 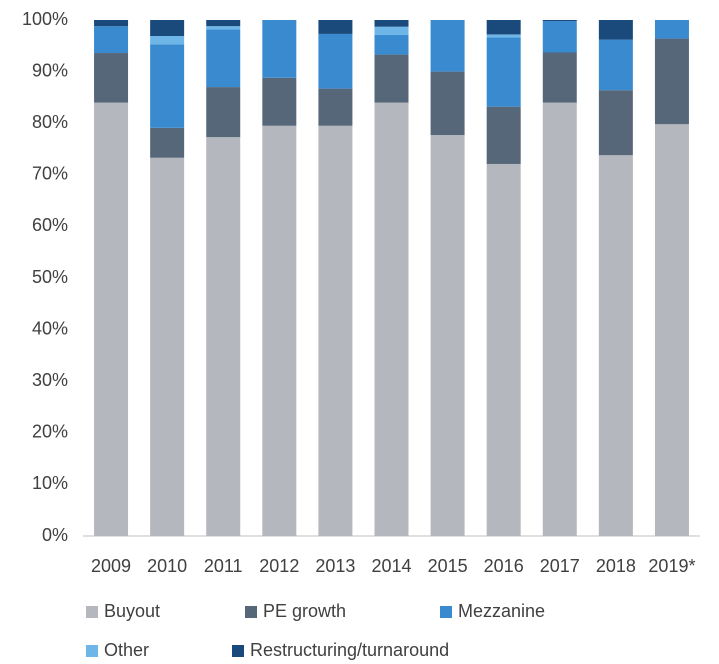 I want to click on y-tick-label: 60%, so click(x=50, y=225).